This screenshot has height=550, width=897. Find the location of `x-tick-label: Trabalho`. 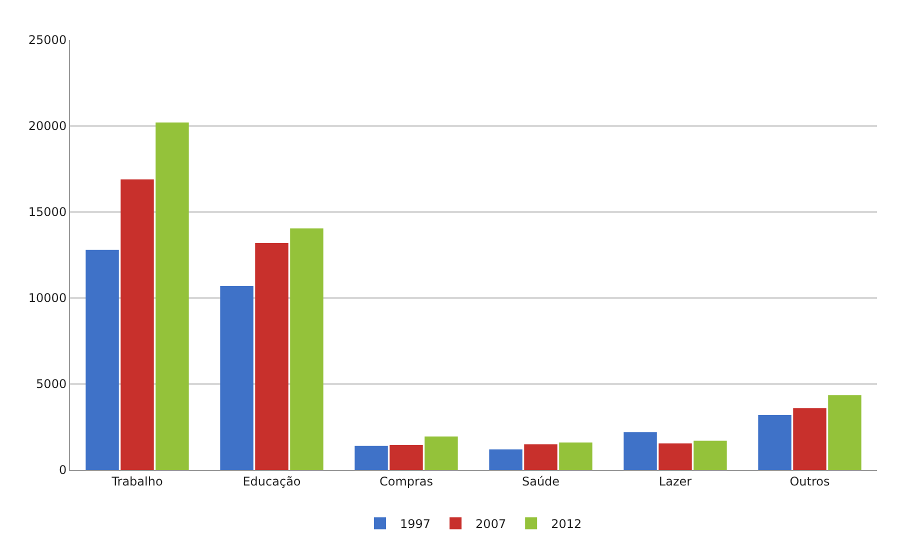

x-tick-label: Trabalho is located at coordinates (136, 481).